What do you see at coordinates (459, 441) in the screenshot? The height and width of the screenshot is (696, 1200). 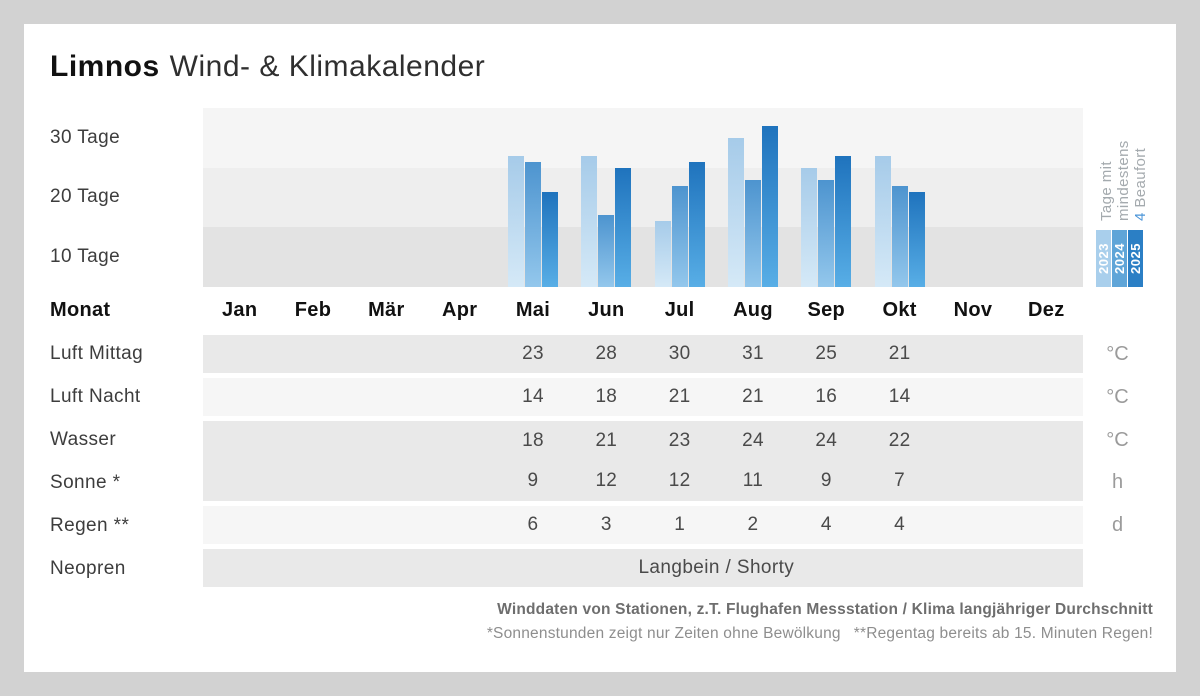 I see `value-wasser-apr` at bounding box center [459, 441].